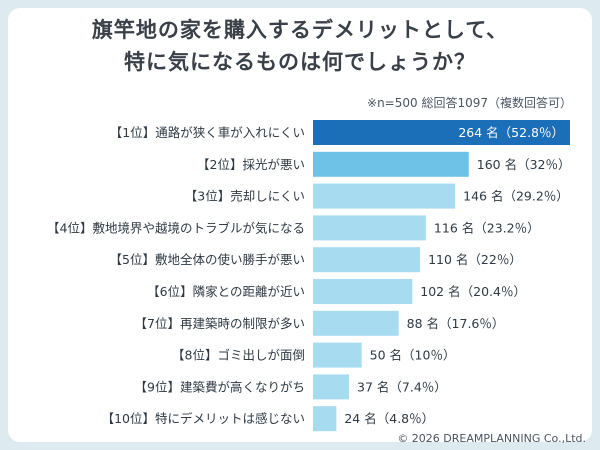  Describe the element at coordinates (176, 227) in the screenshot. I see `category-label-4: 【4位】敷地境界や越境のトラブルが気になる` at that location.